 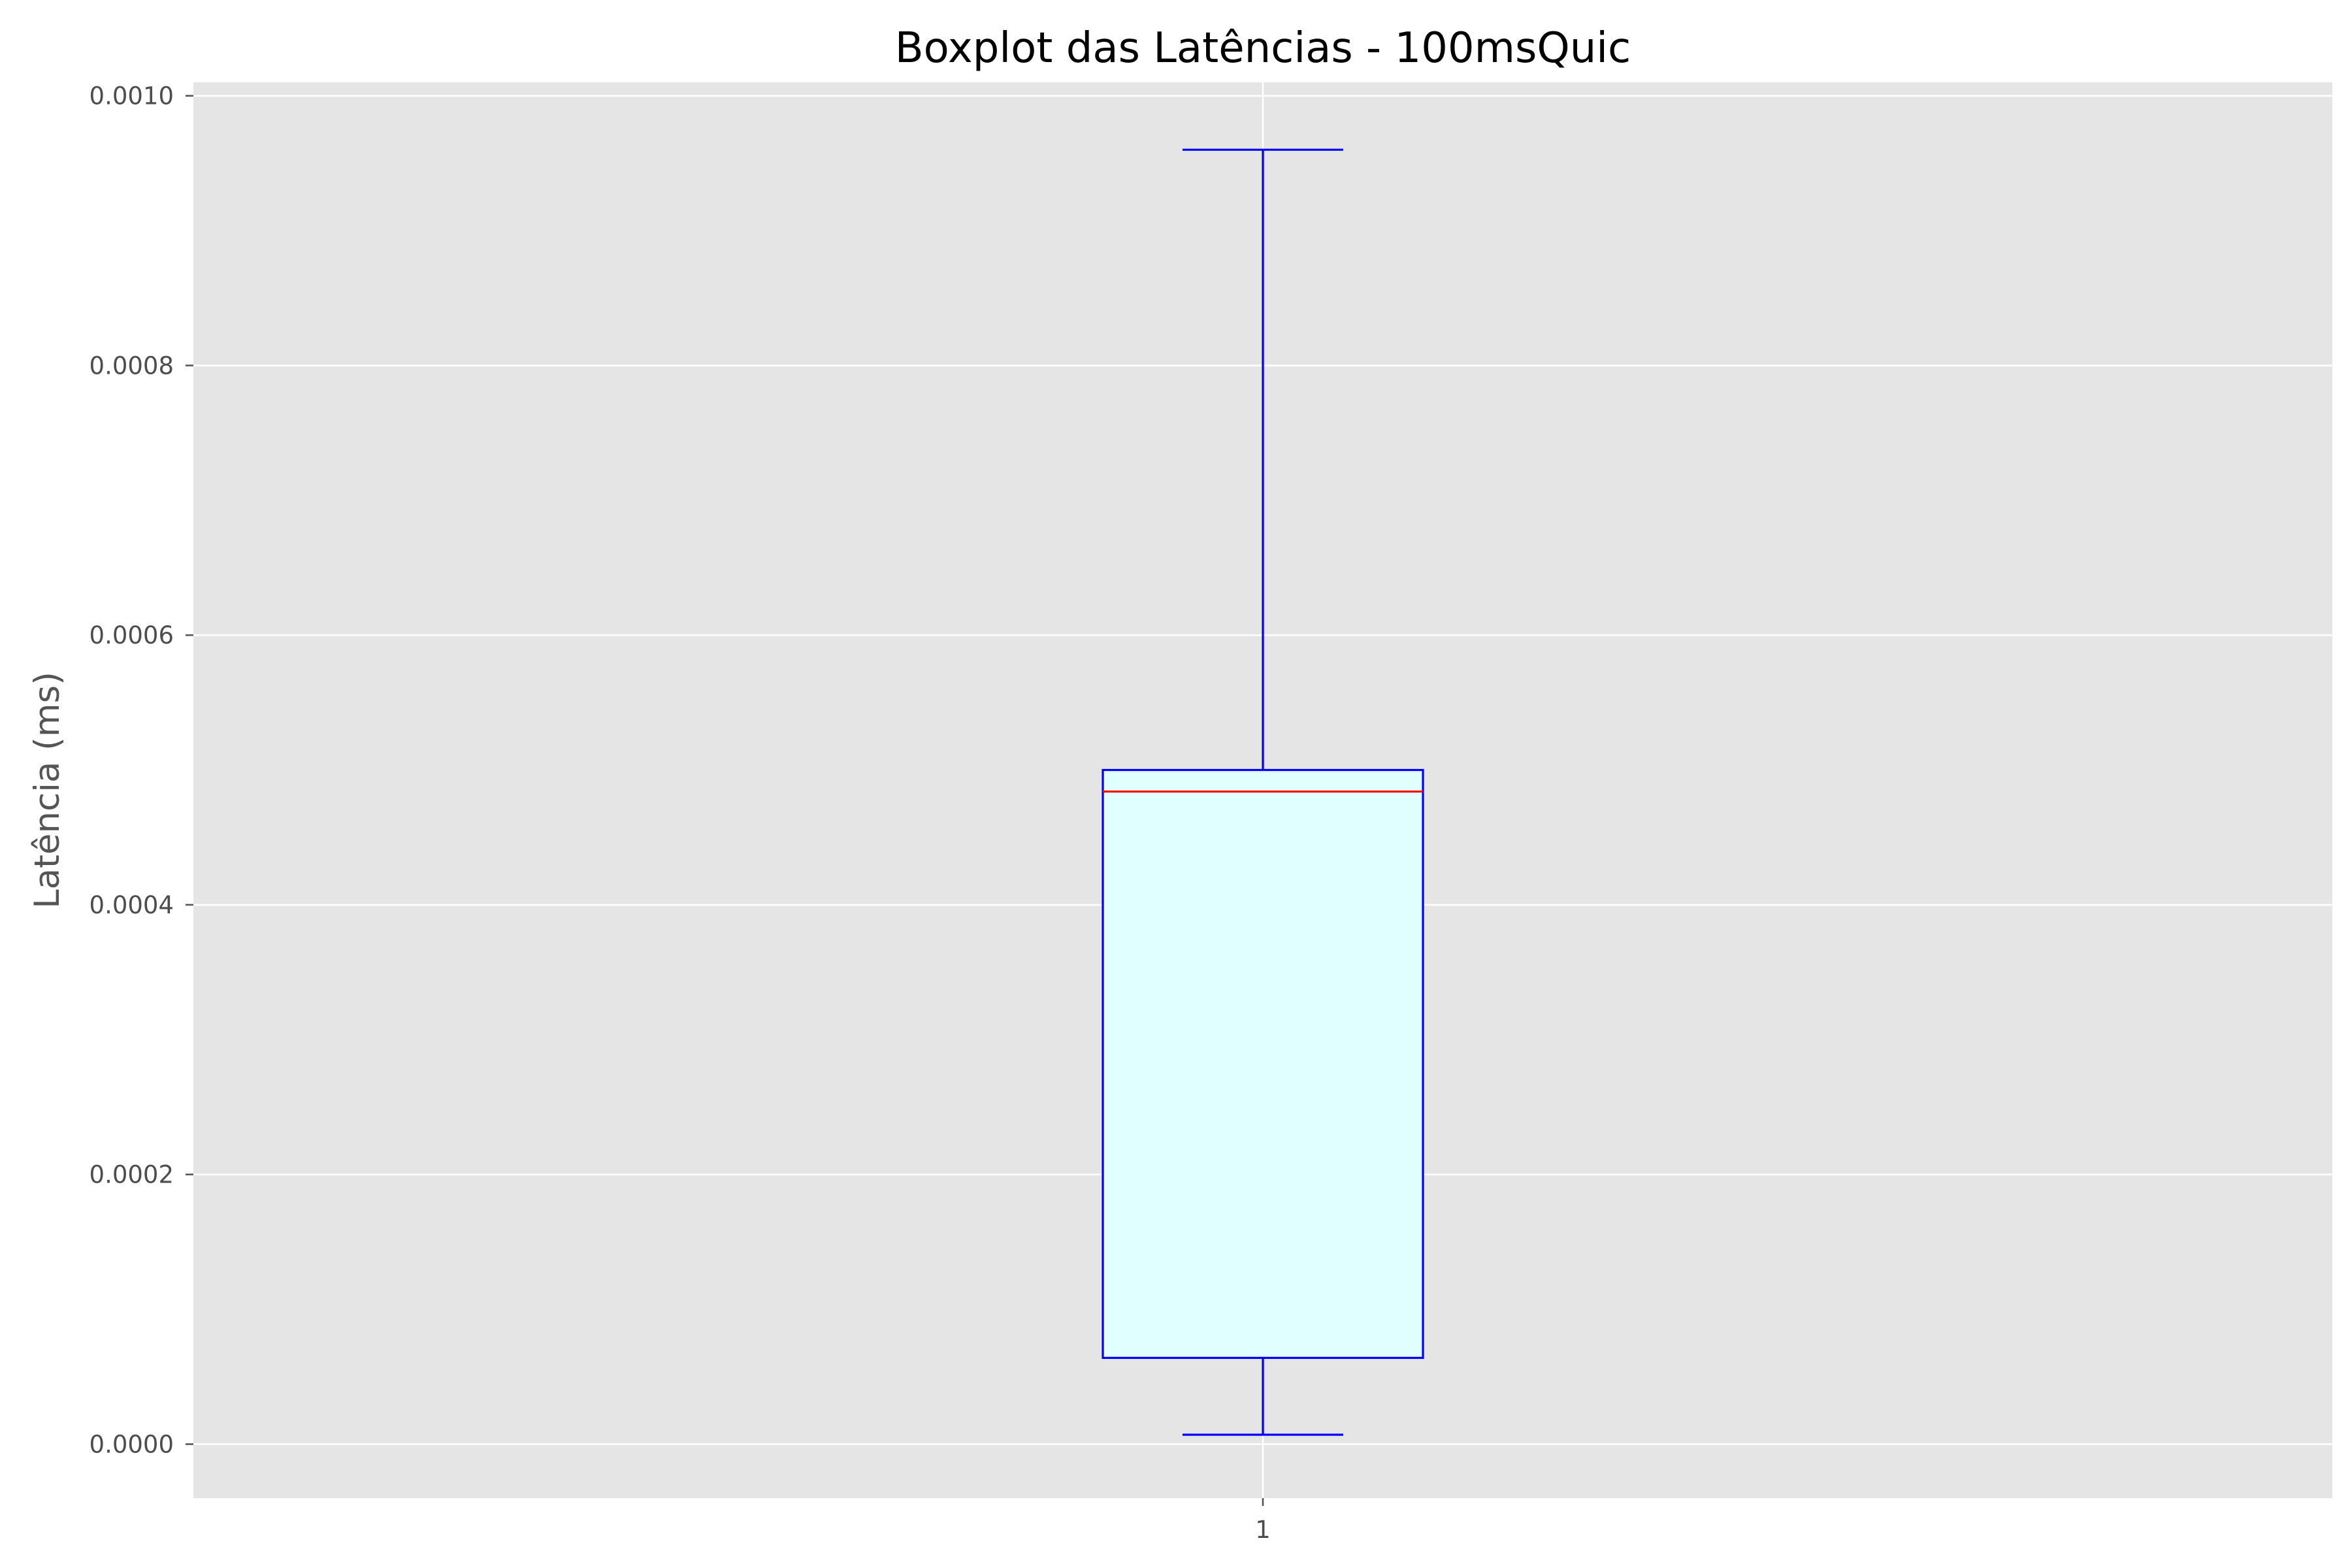 What do you see at coordinates (132, 96) in the screenshot?
I see `y-tick-label: 0.0010` at bounding box center [132, 96].